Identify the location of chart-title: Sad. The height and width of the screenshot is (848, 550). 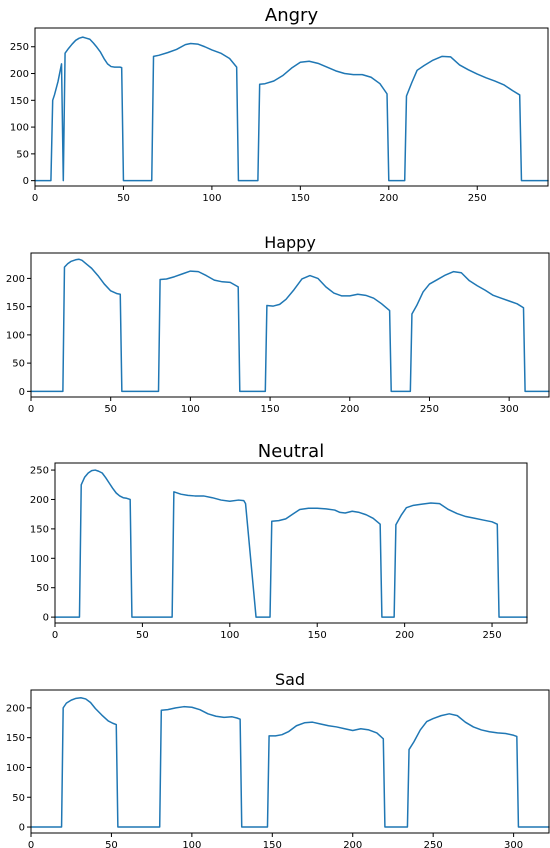
(290, 679).